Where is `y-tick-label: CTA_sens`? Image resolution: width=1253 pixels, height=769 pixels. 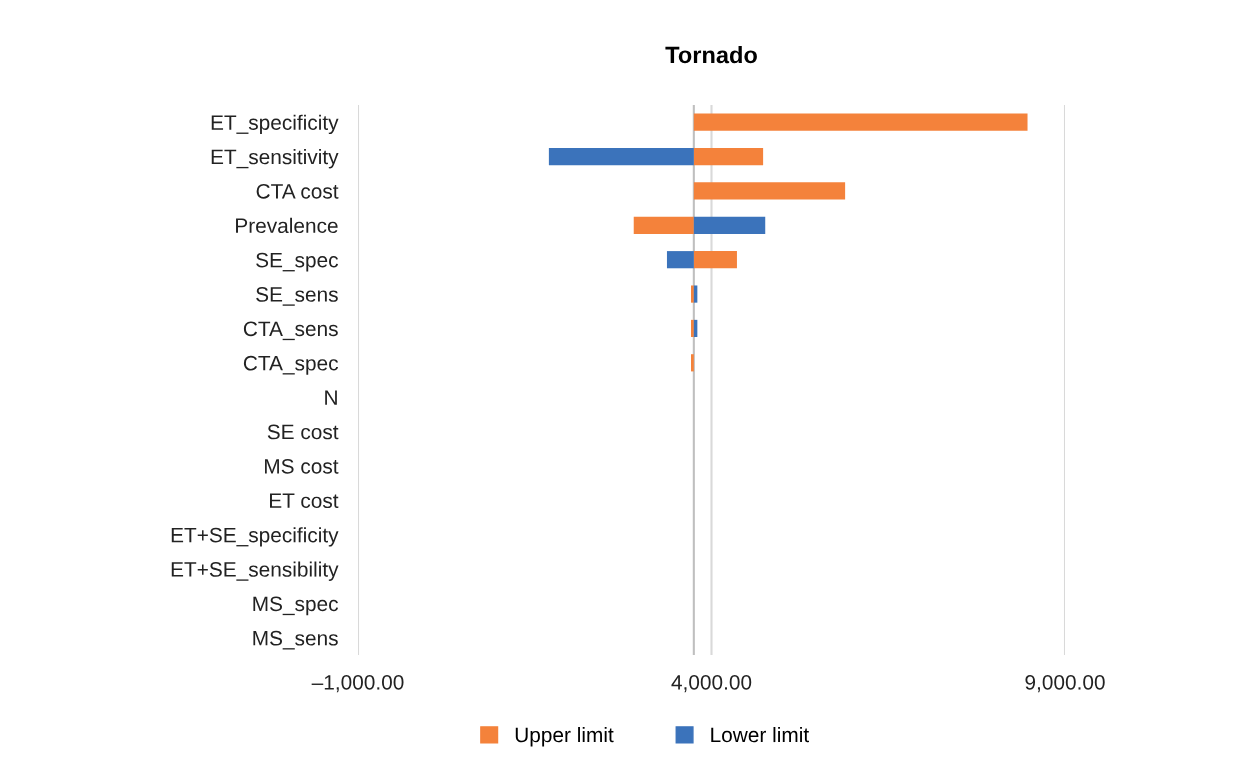 y-tick-label: CTA_sens is located at coordinates (290, 331).